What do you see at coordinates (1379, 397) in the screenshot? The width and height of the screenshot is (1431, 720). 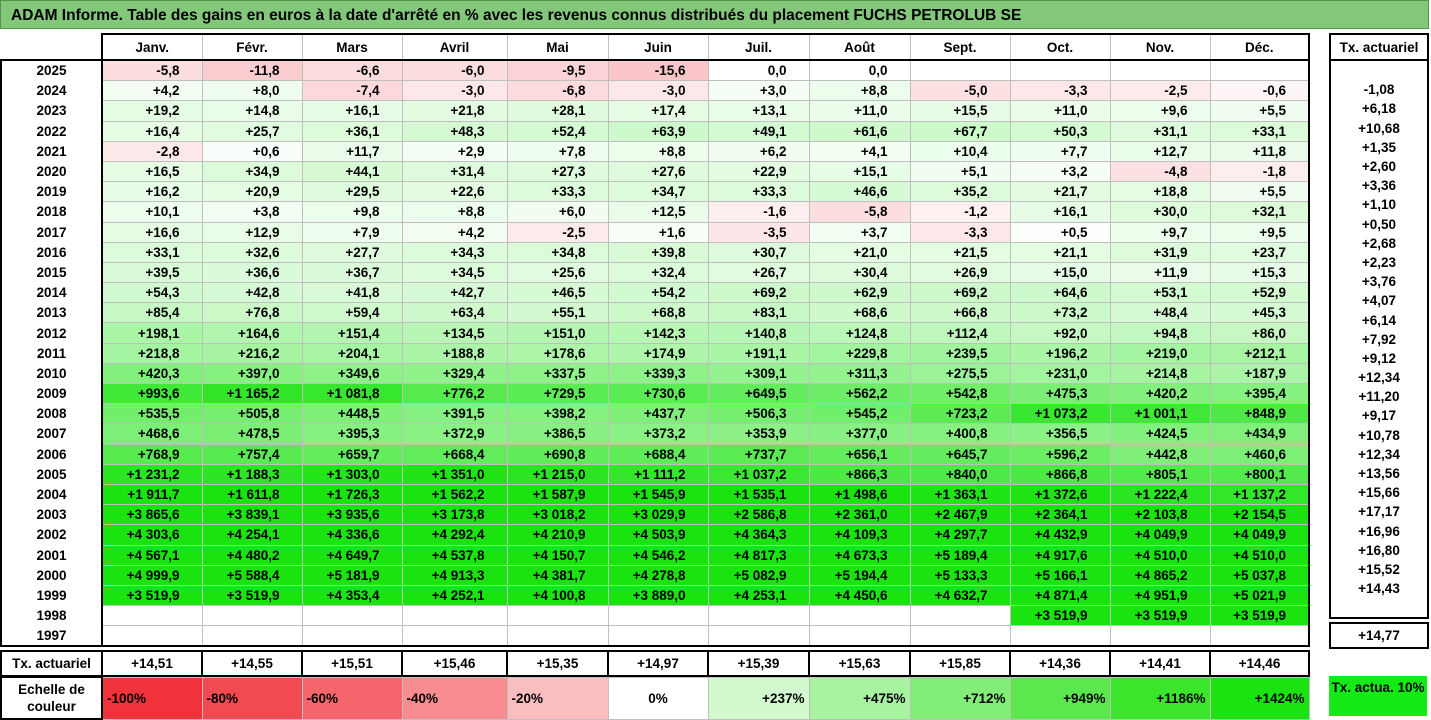 I see `rate-cell: +11,20` at bounding box center [1379, 397].